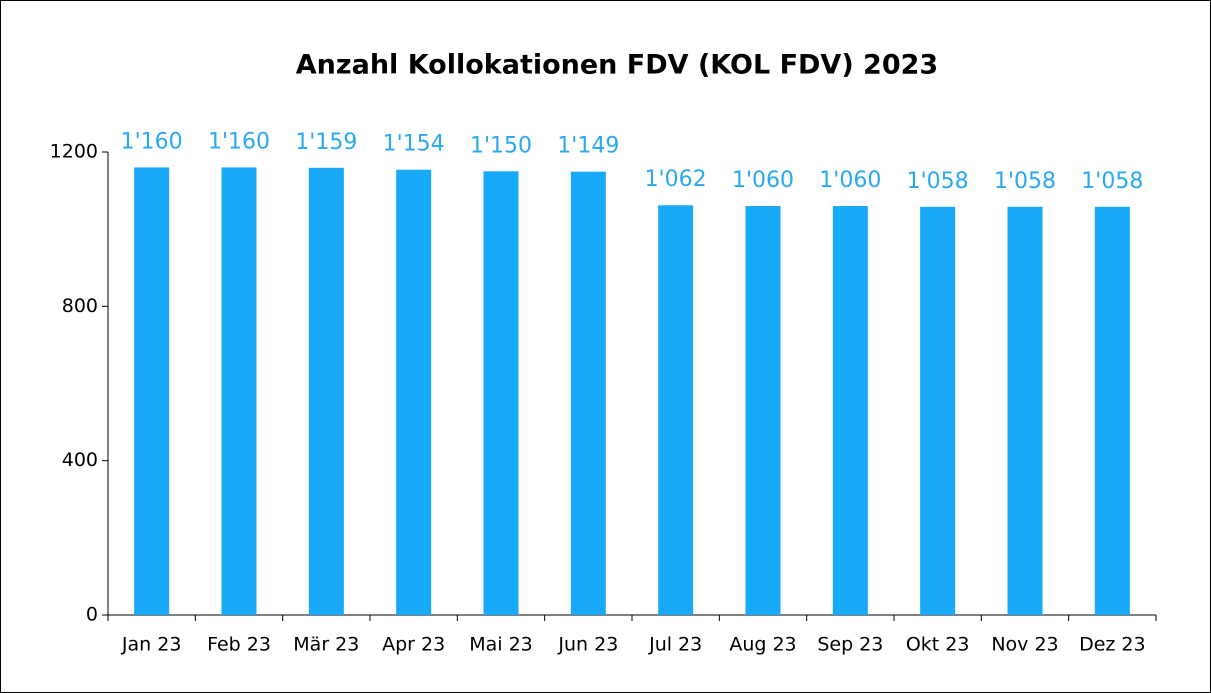 The image size is (1211, 693). I want to click on x-tick-label: Okt 23, so click(938, 645).